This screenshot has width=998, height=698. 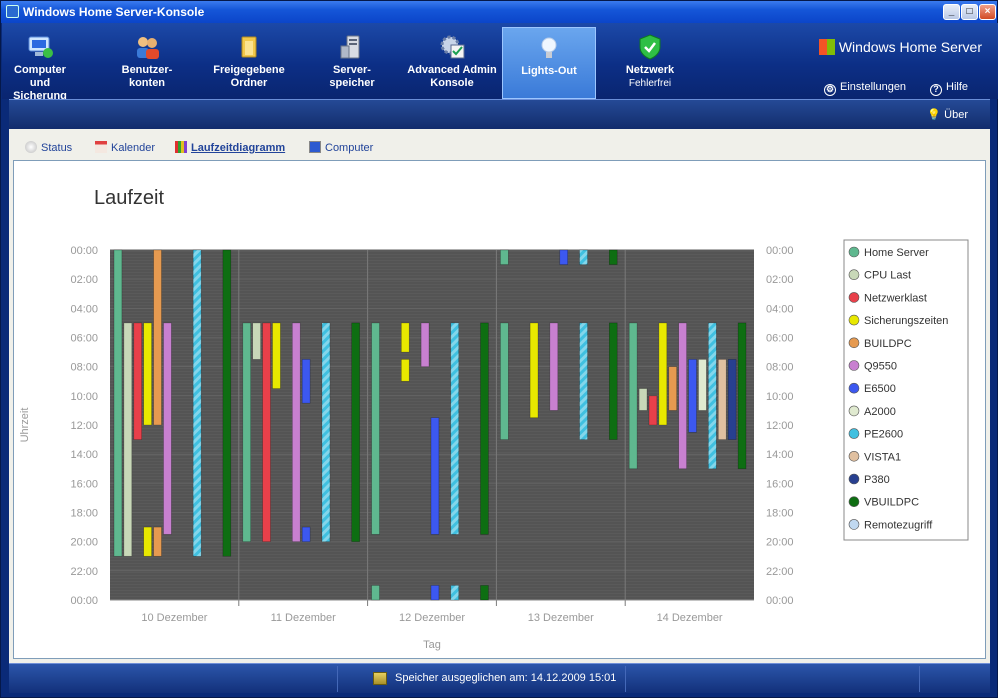 I want to click on y-tick-label: 12:00, so click(x=84, y=426).